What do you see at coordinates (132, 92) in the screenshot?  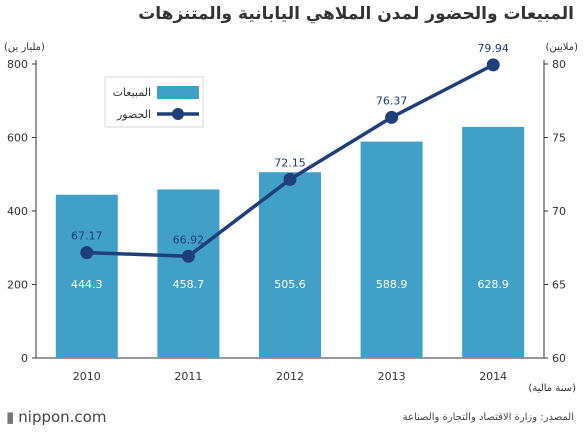 I see `legend-label-sales: المبيعات` at bounding box center [132, 92].